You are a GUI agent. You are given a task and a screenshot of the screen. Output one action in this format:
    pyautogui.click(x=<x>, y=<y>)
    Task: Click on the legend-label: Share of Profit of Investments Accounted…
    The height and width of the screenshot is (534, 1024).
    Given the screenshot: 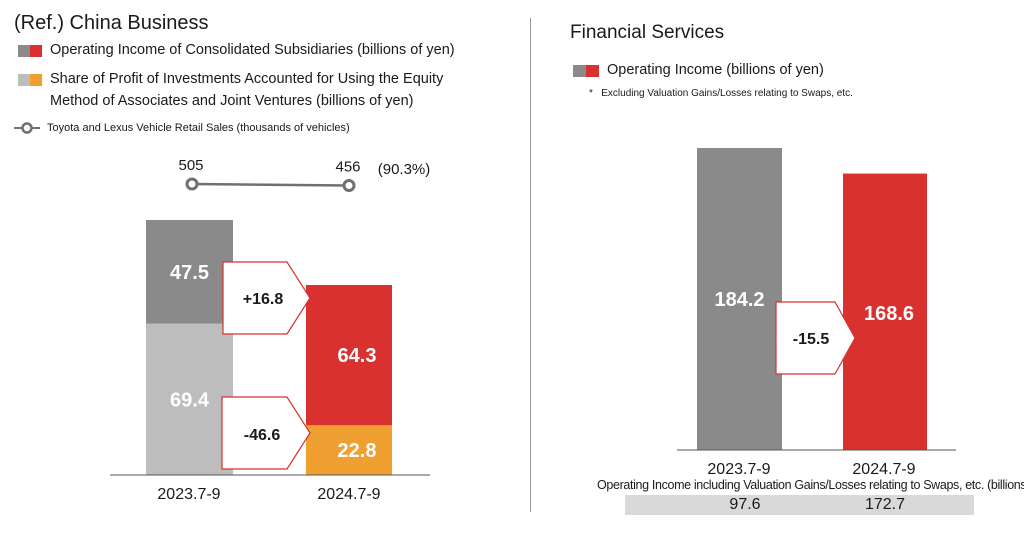 What is the action you would take?
    pyautogui.click(x=247, y=79)
    